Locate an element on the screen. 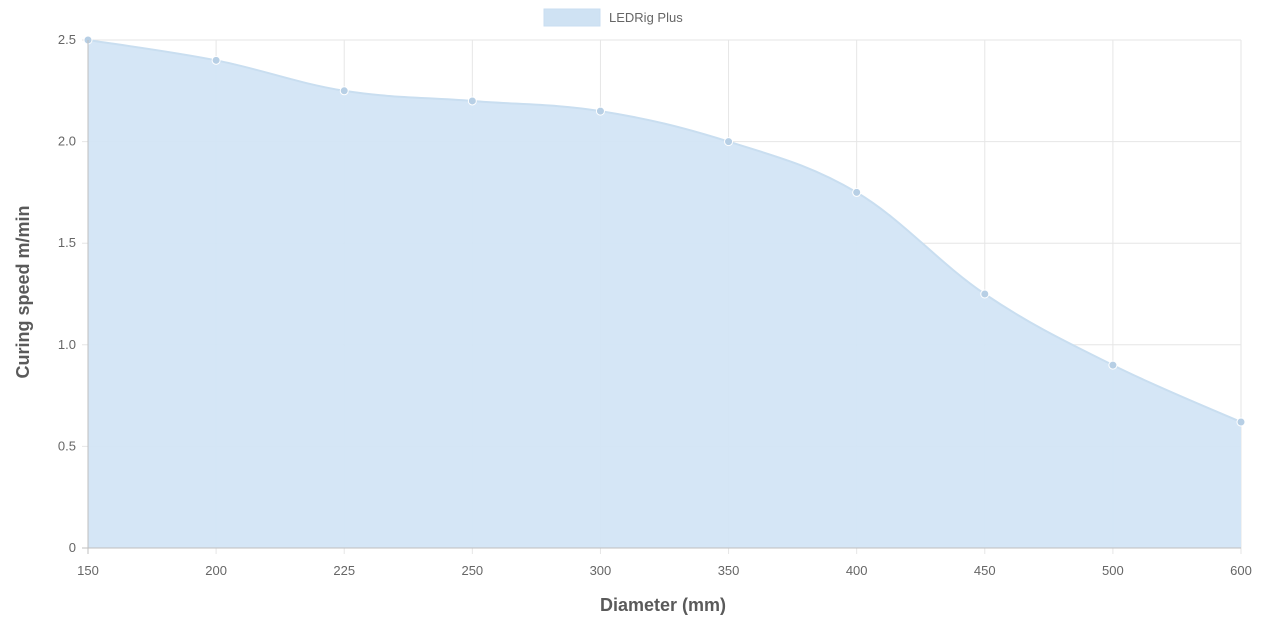 Image resolution: width=1262 pixels, height=617 pixels. y-tick-label: 0 is located at coordinates (72, 547).